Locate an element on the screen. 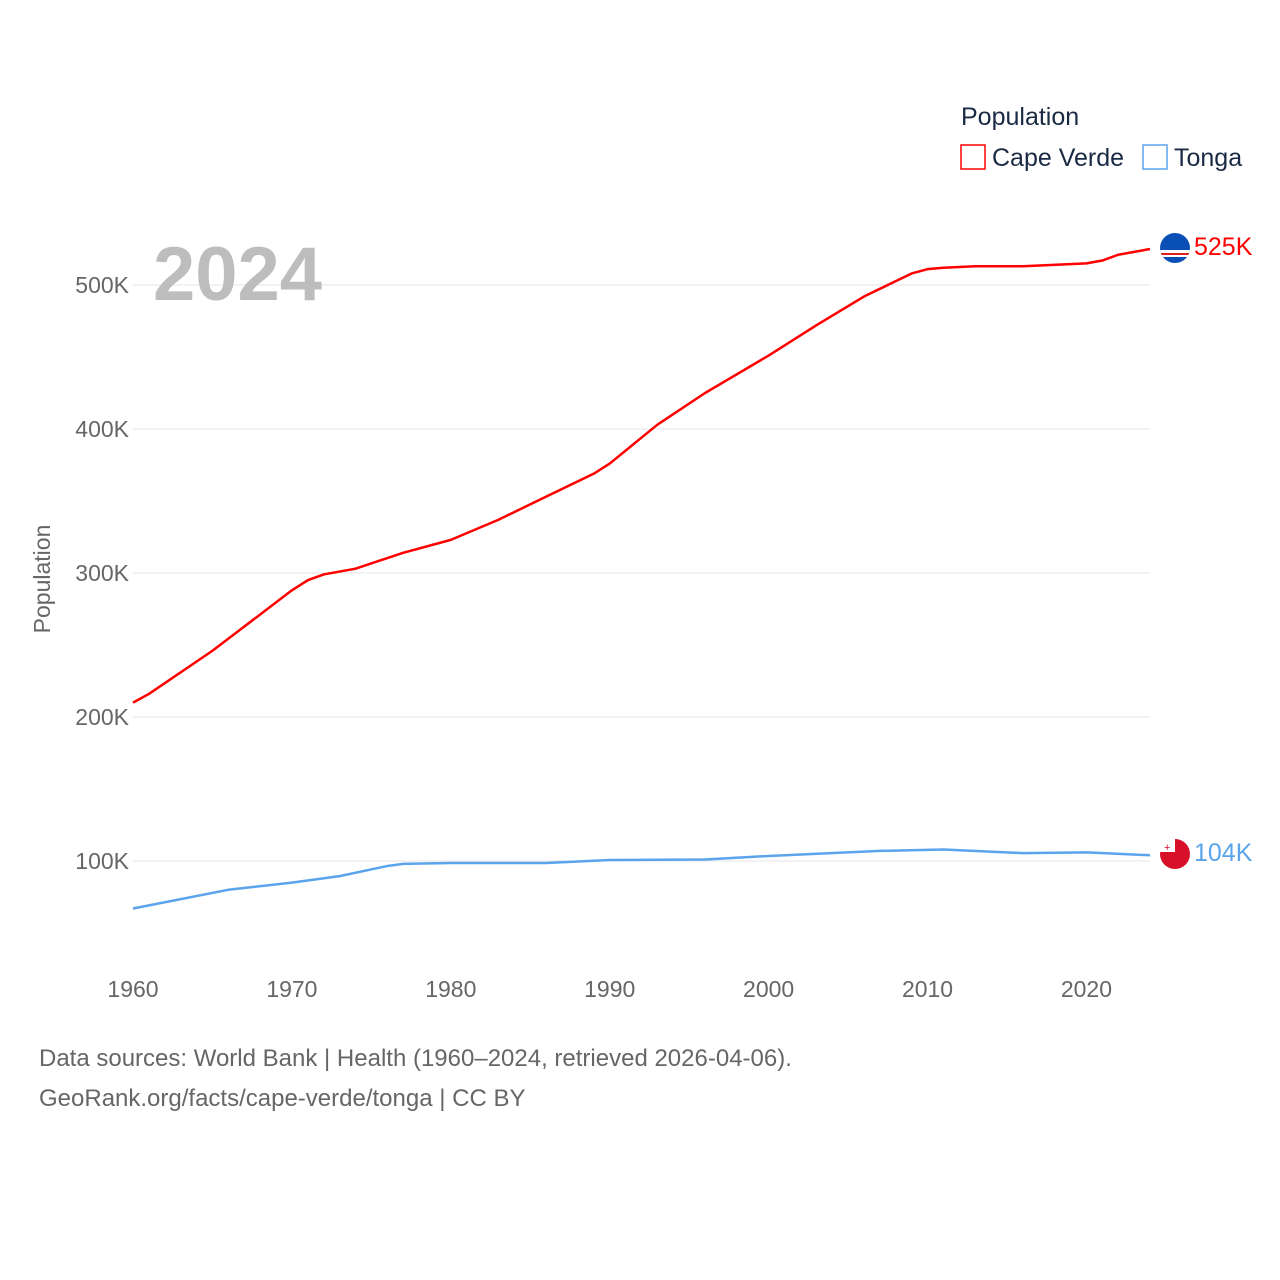 The width and height of the screenshot is (1280, 1280). legend-swatch-cape-verde is located at coordinates (973, 157).